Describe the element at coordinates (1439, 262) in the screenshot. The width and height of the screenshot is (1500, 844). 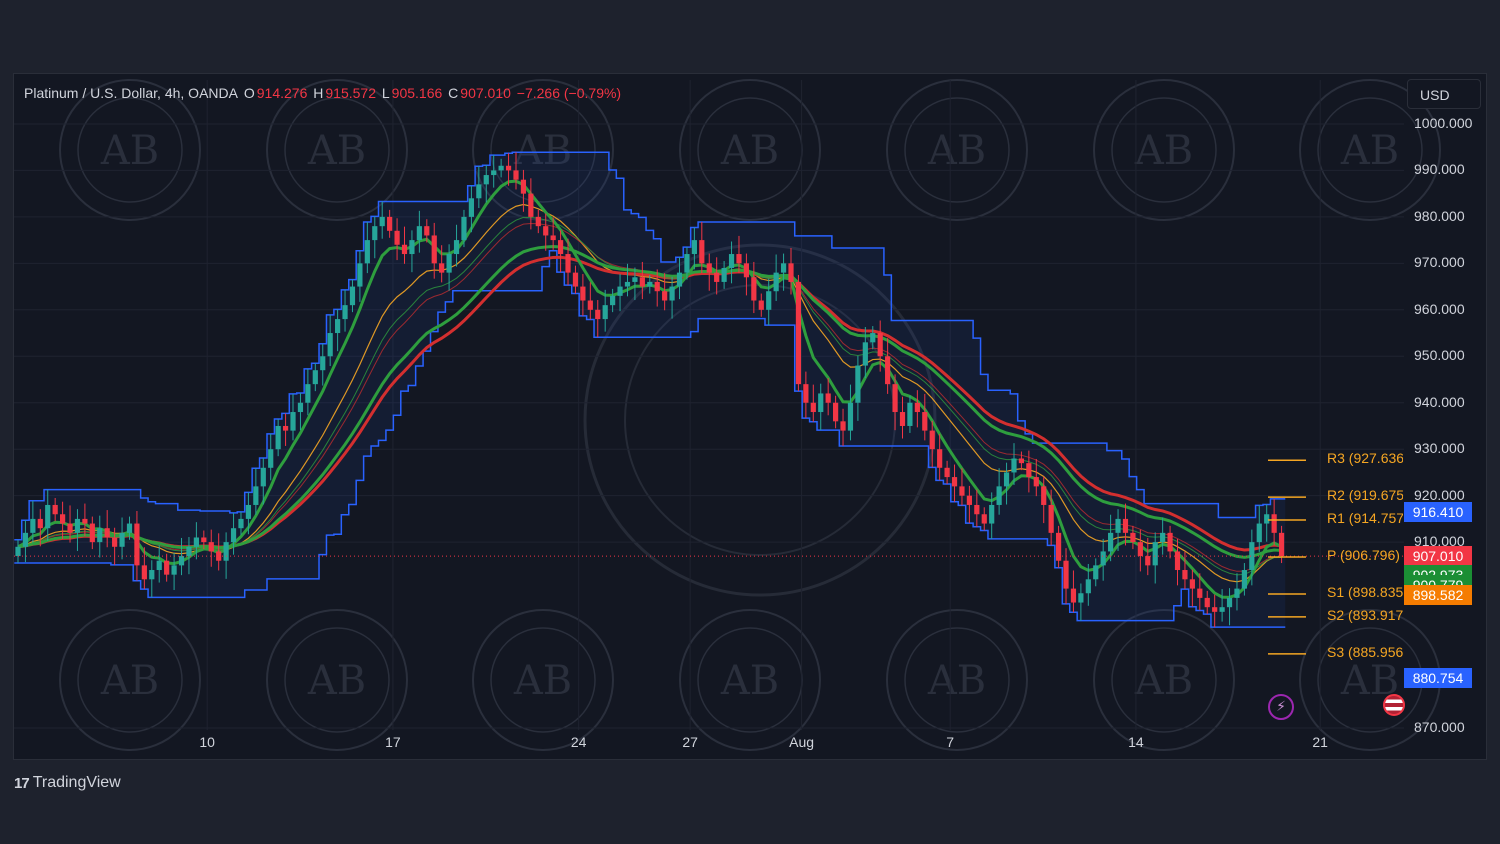
I see `y-tick-label: 970.000` at that location.